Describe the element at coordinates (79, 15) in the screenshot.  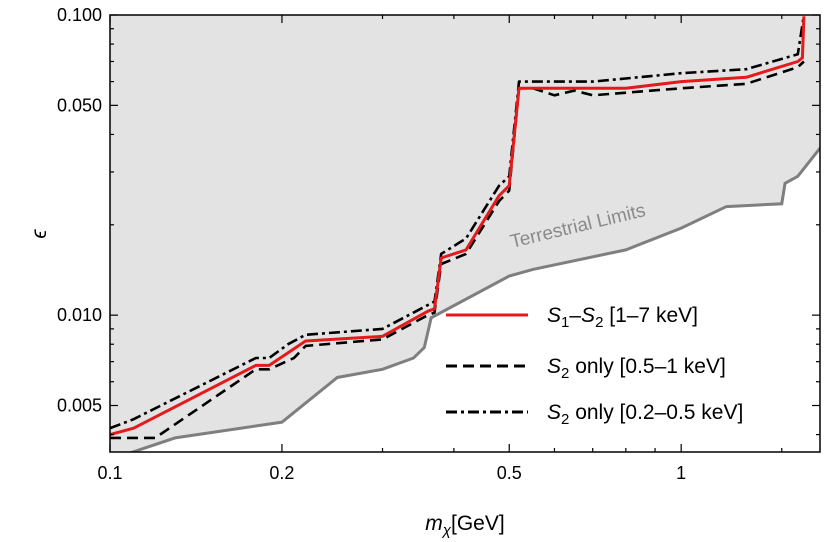
I see `y-tick-label: 0.100` at that location.